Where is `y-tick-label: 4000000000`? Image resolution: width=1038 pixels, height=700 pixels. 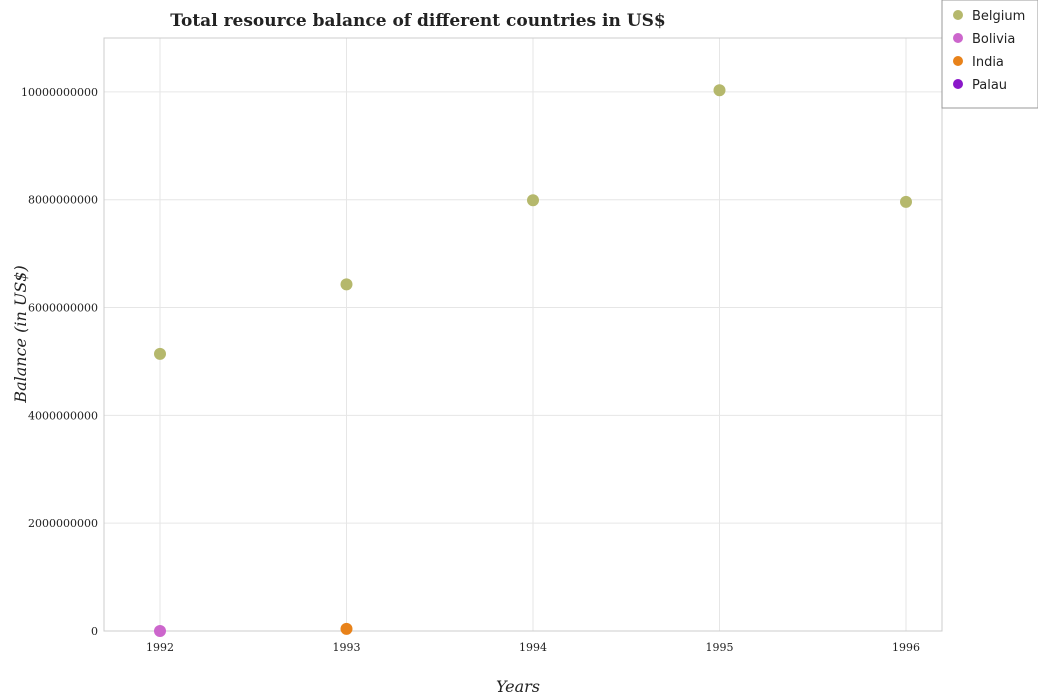 y-tick-label: 4000000000 is located at coordinates (63, 415).